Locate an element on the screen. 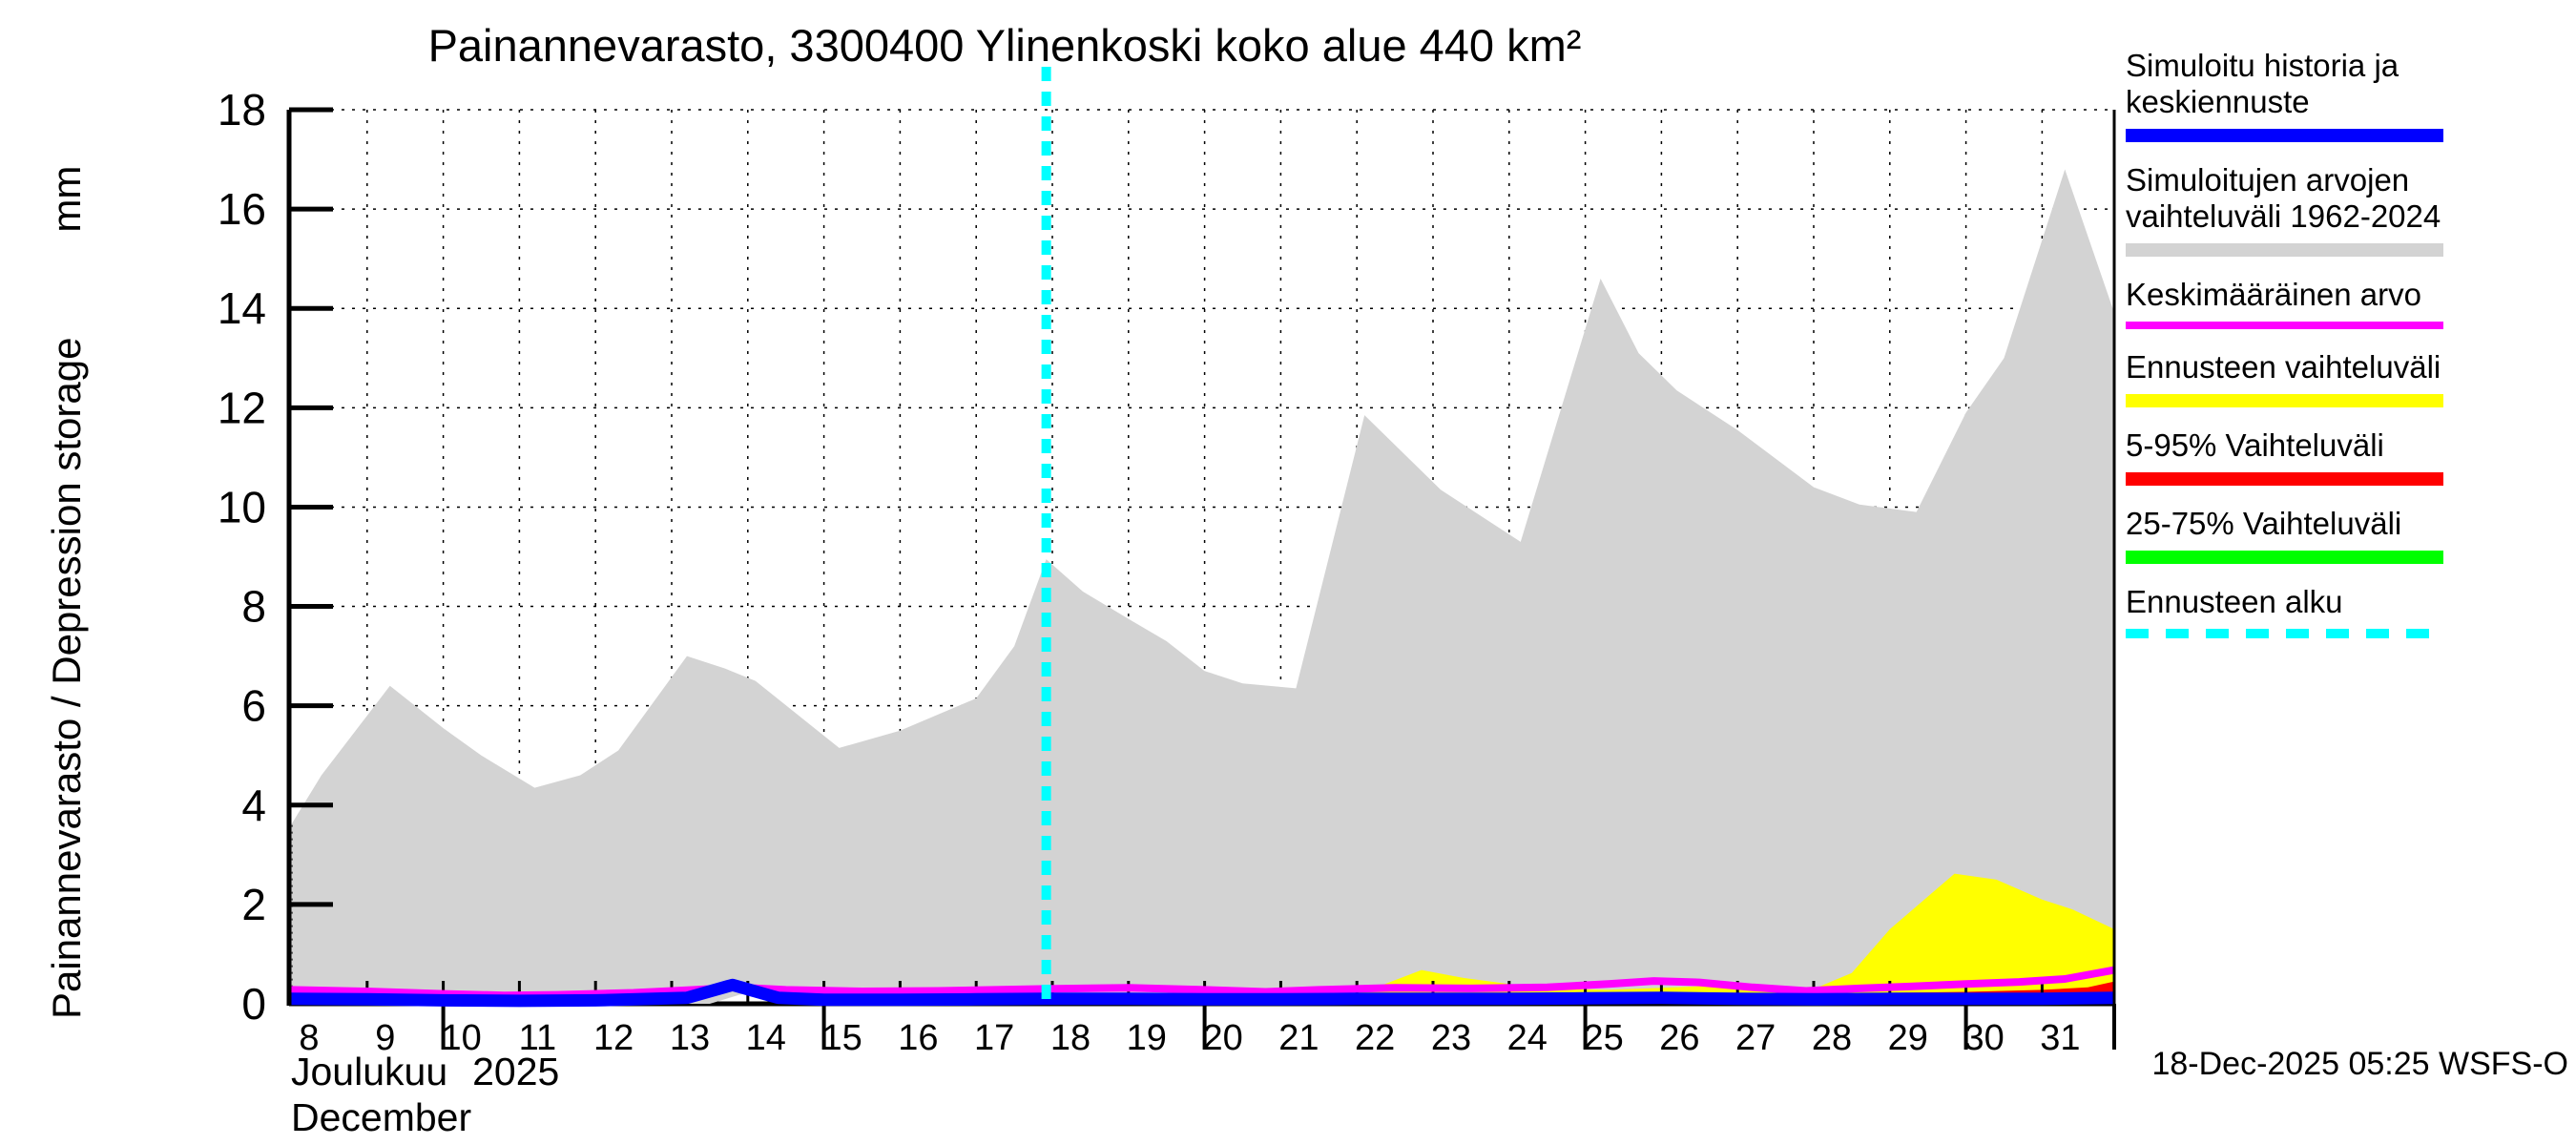 The image size is (2576, 1145). x-tick-label: 10 is located at coordinates (461, 1038).